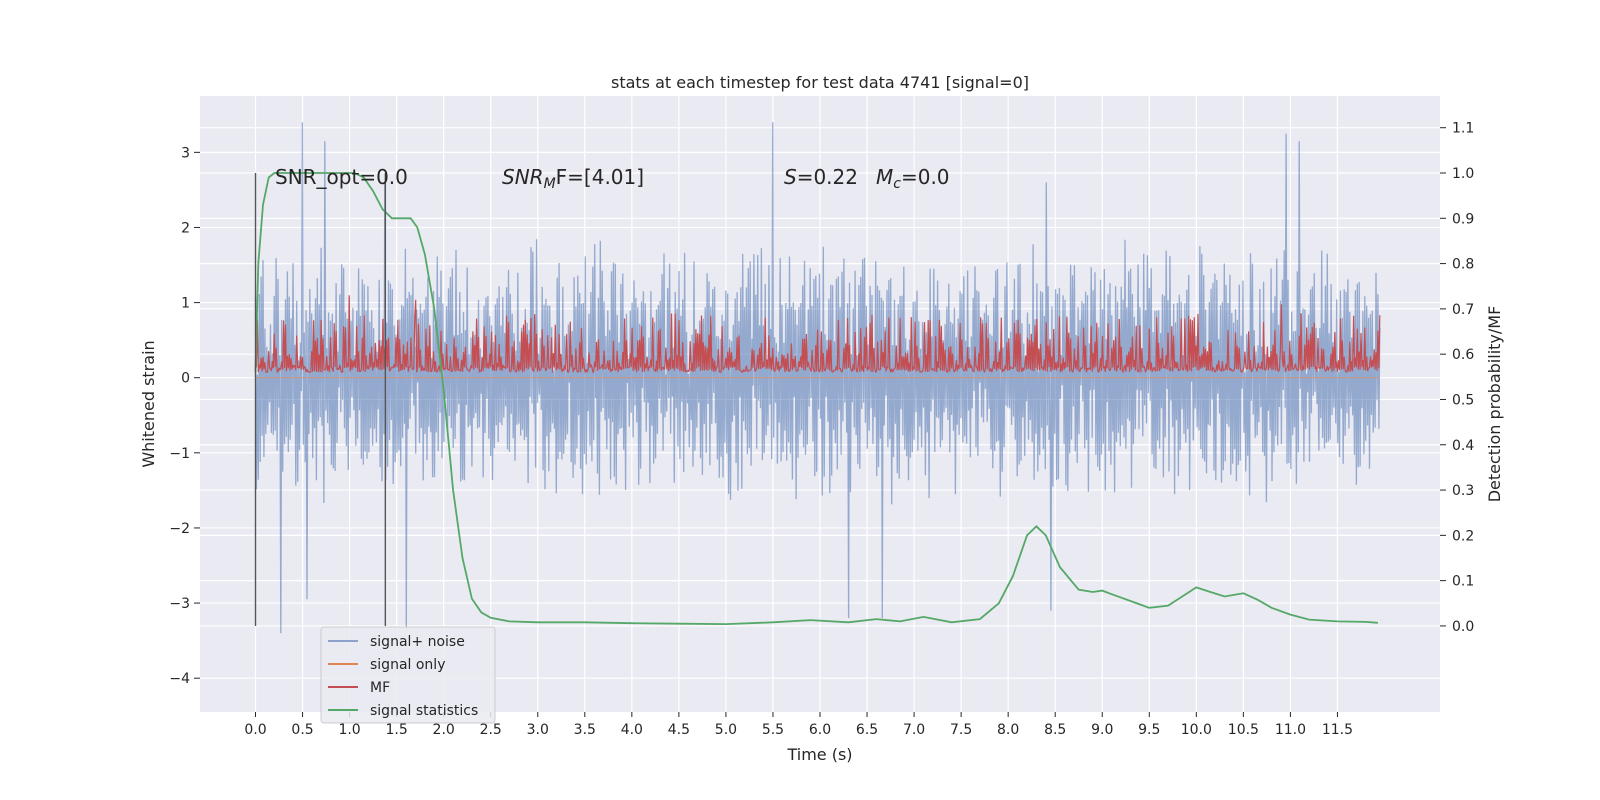 The image size is (1600, 800). I want to click on x-tick-label-9: 4.5, so click(679, 730).